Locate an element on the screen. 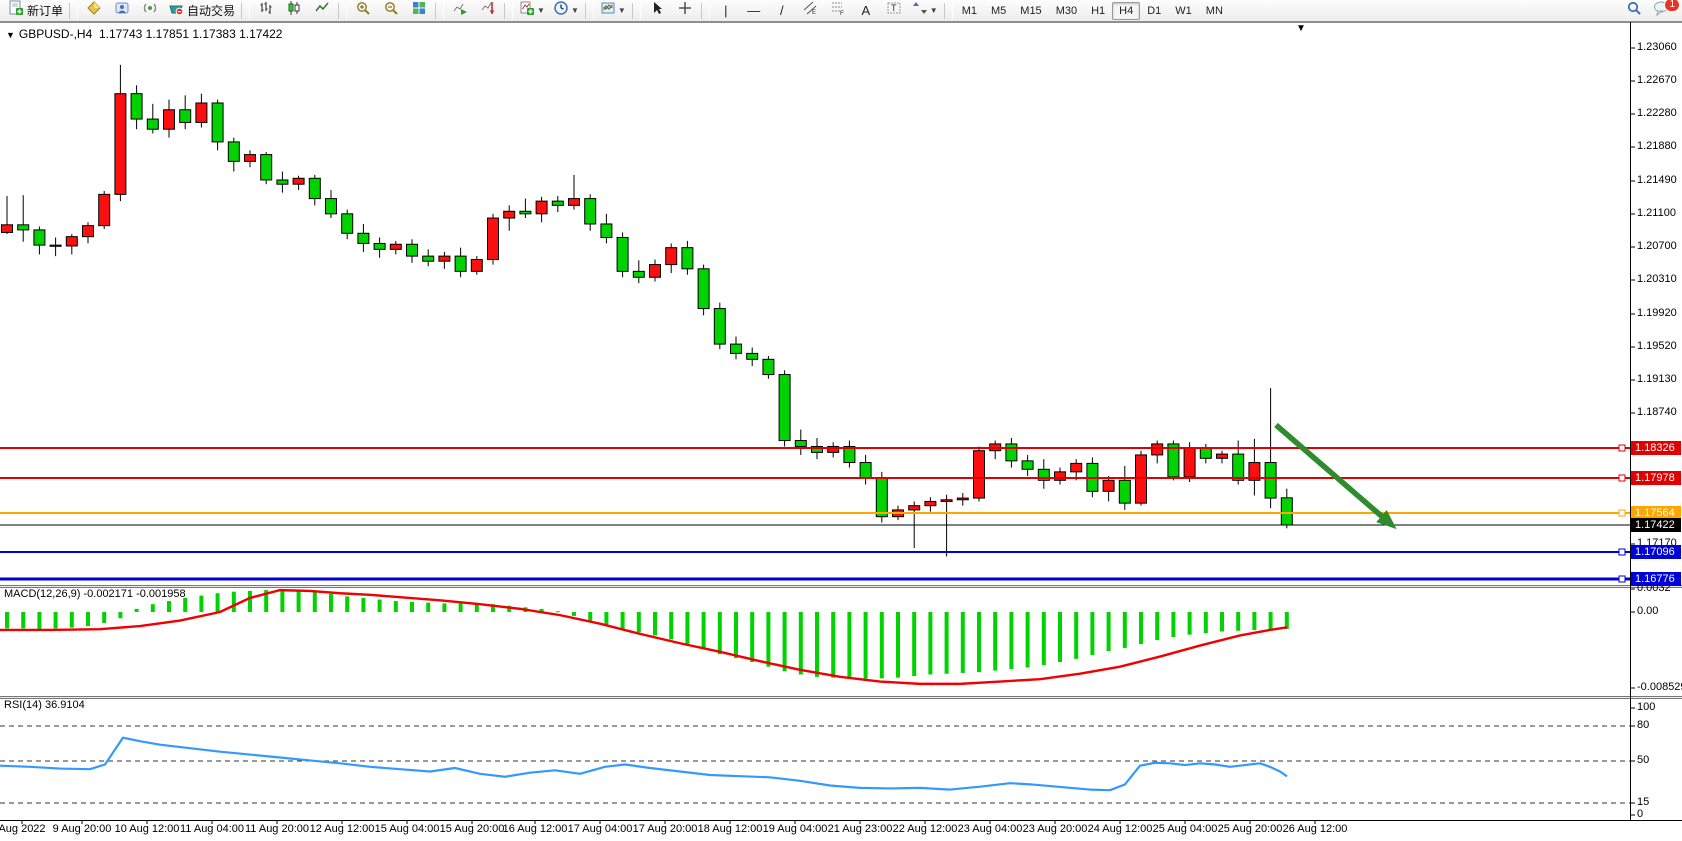  horizontal-line-button: — is located at coordinates (754, 11).